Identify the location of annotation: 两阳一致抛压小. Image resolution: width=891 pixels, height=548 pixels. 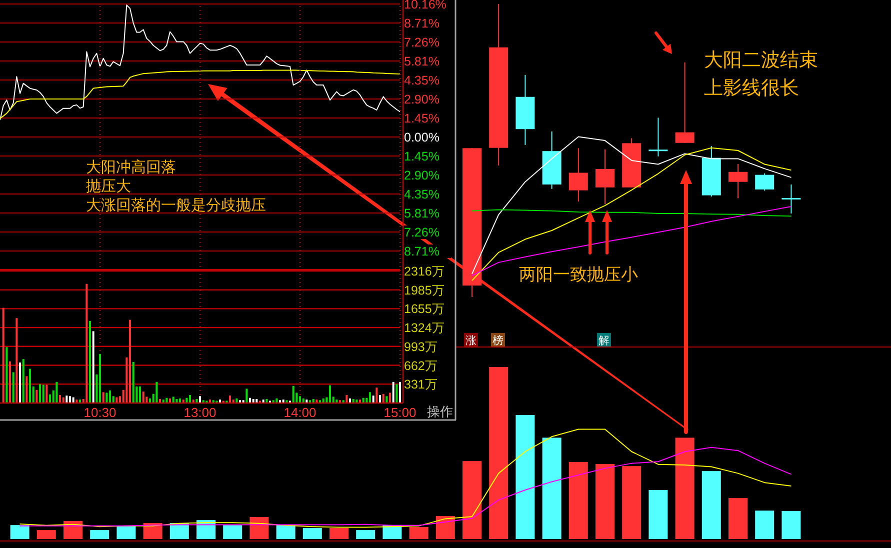
(578, 274).